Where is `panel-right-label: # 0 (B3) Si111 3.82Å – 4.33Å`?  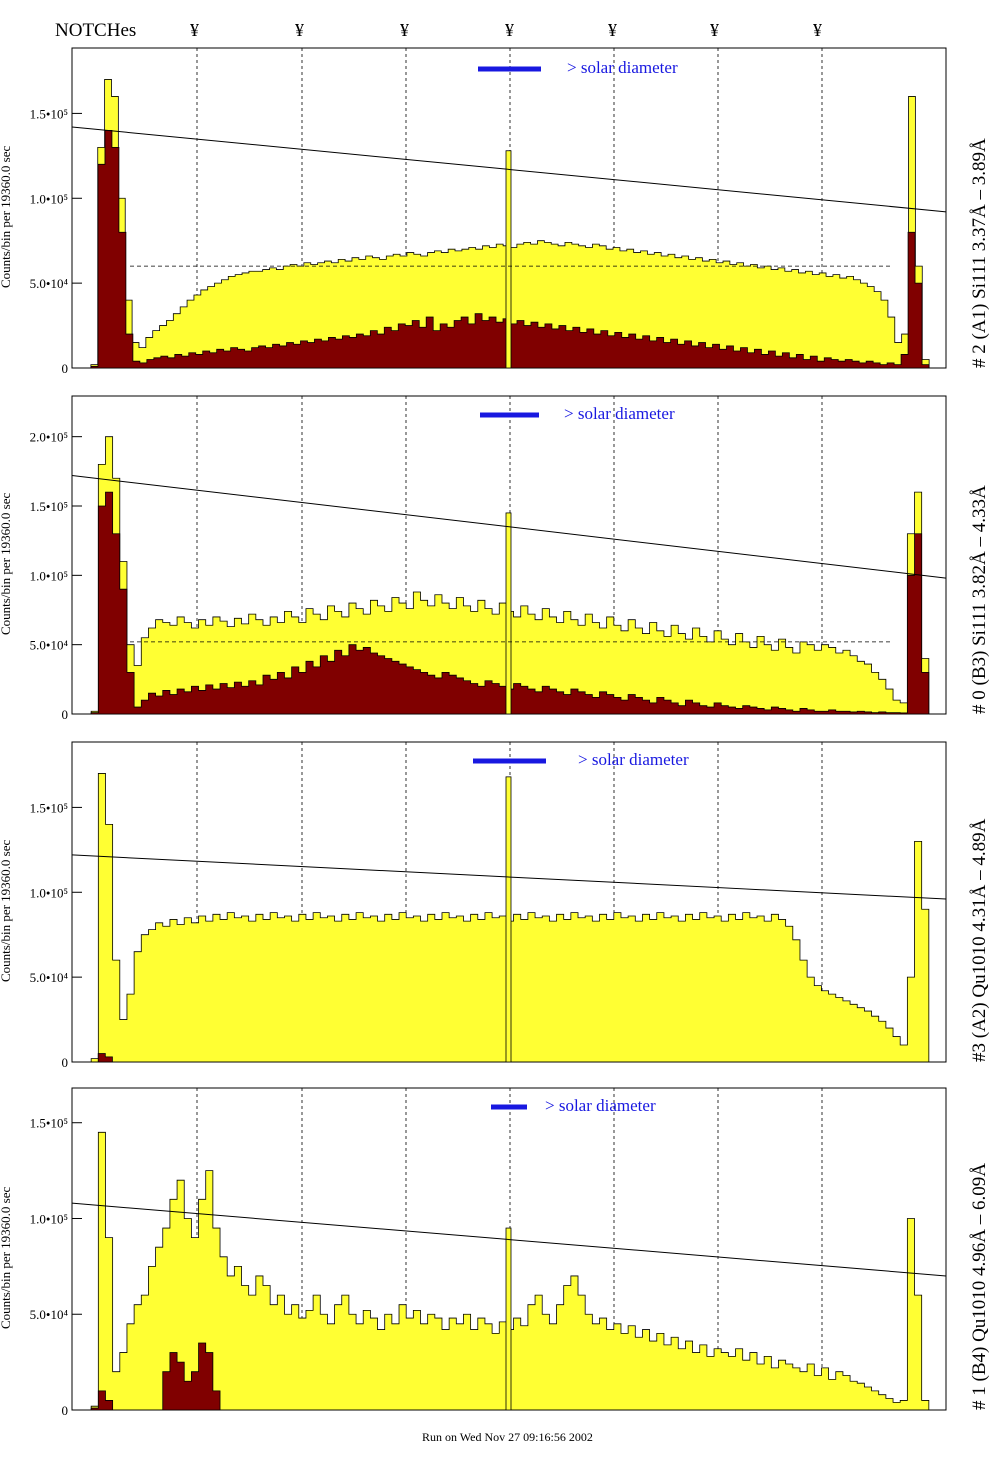
panel-right-label: # 0 (B3) Si111 3.82Å – 4.33Å is located at coordinates (979, 599).